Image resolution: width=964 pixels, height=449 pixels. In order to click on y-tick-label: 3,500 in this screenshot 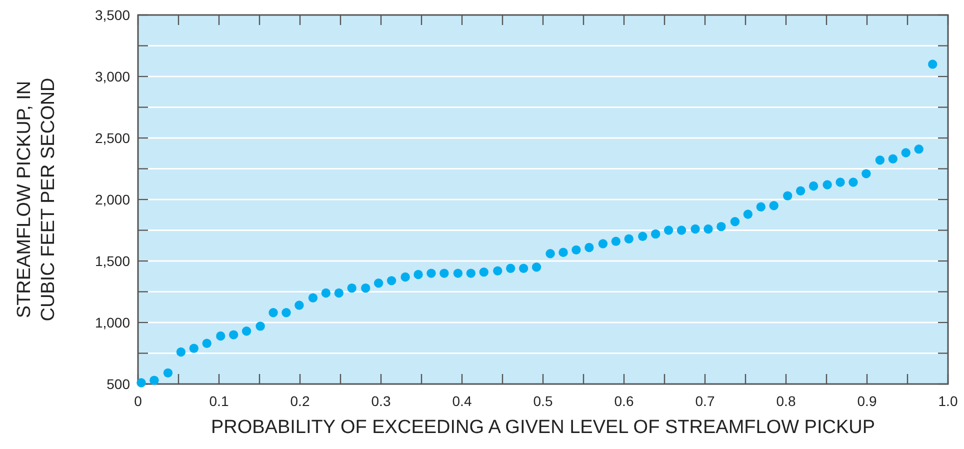, I will do `click(112, 14)`.